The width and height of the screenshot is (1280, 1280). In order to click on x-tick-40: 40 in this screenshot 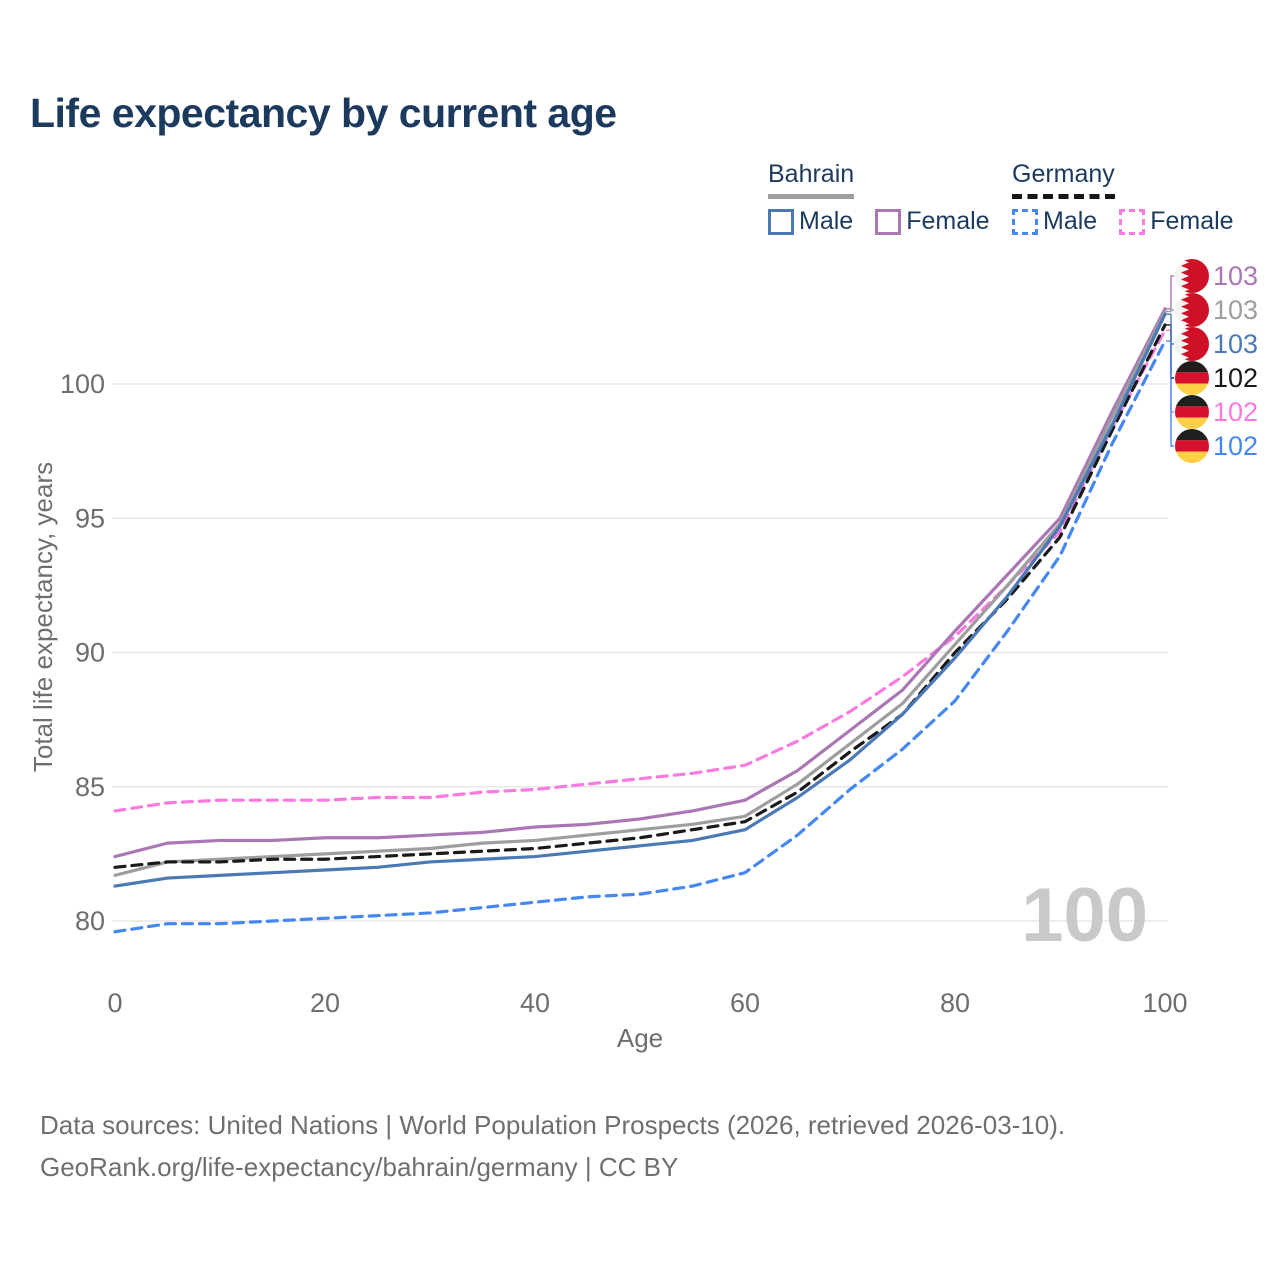, I will do `click(535, 1003)`.